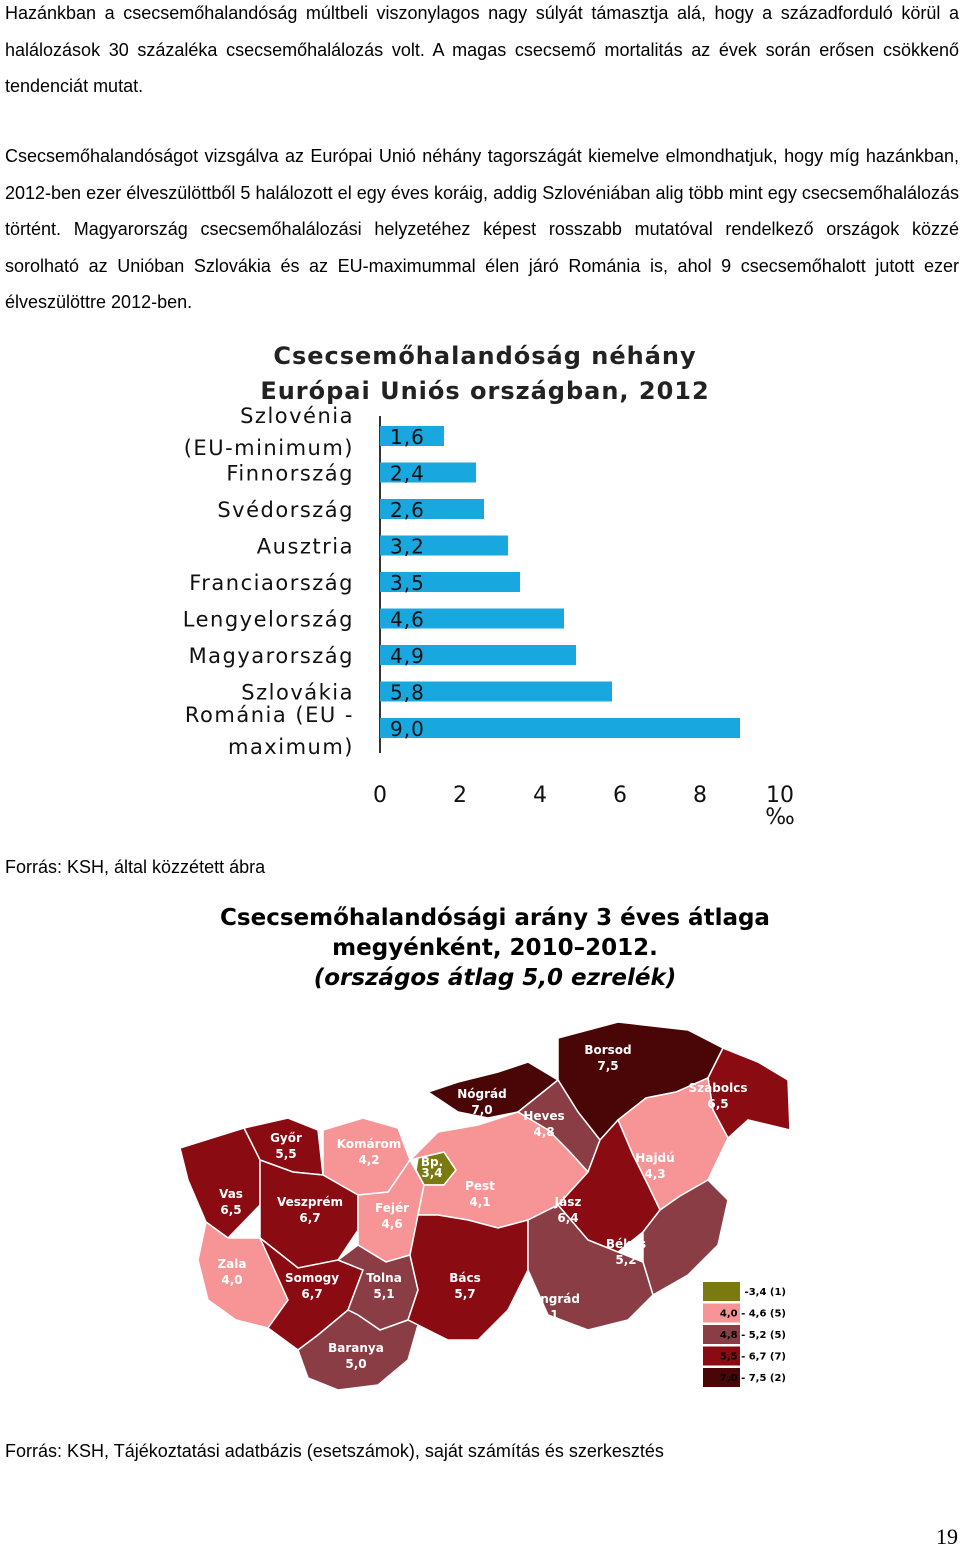 Image resolution: width=960 pixels, height=1550 pixels. I want to click on county-name-label: Pest, so click(480, 1186).